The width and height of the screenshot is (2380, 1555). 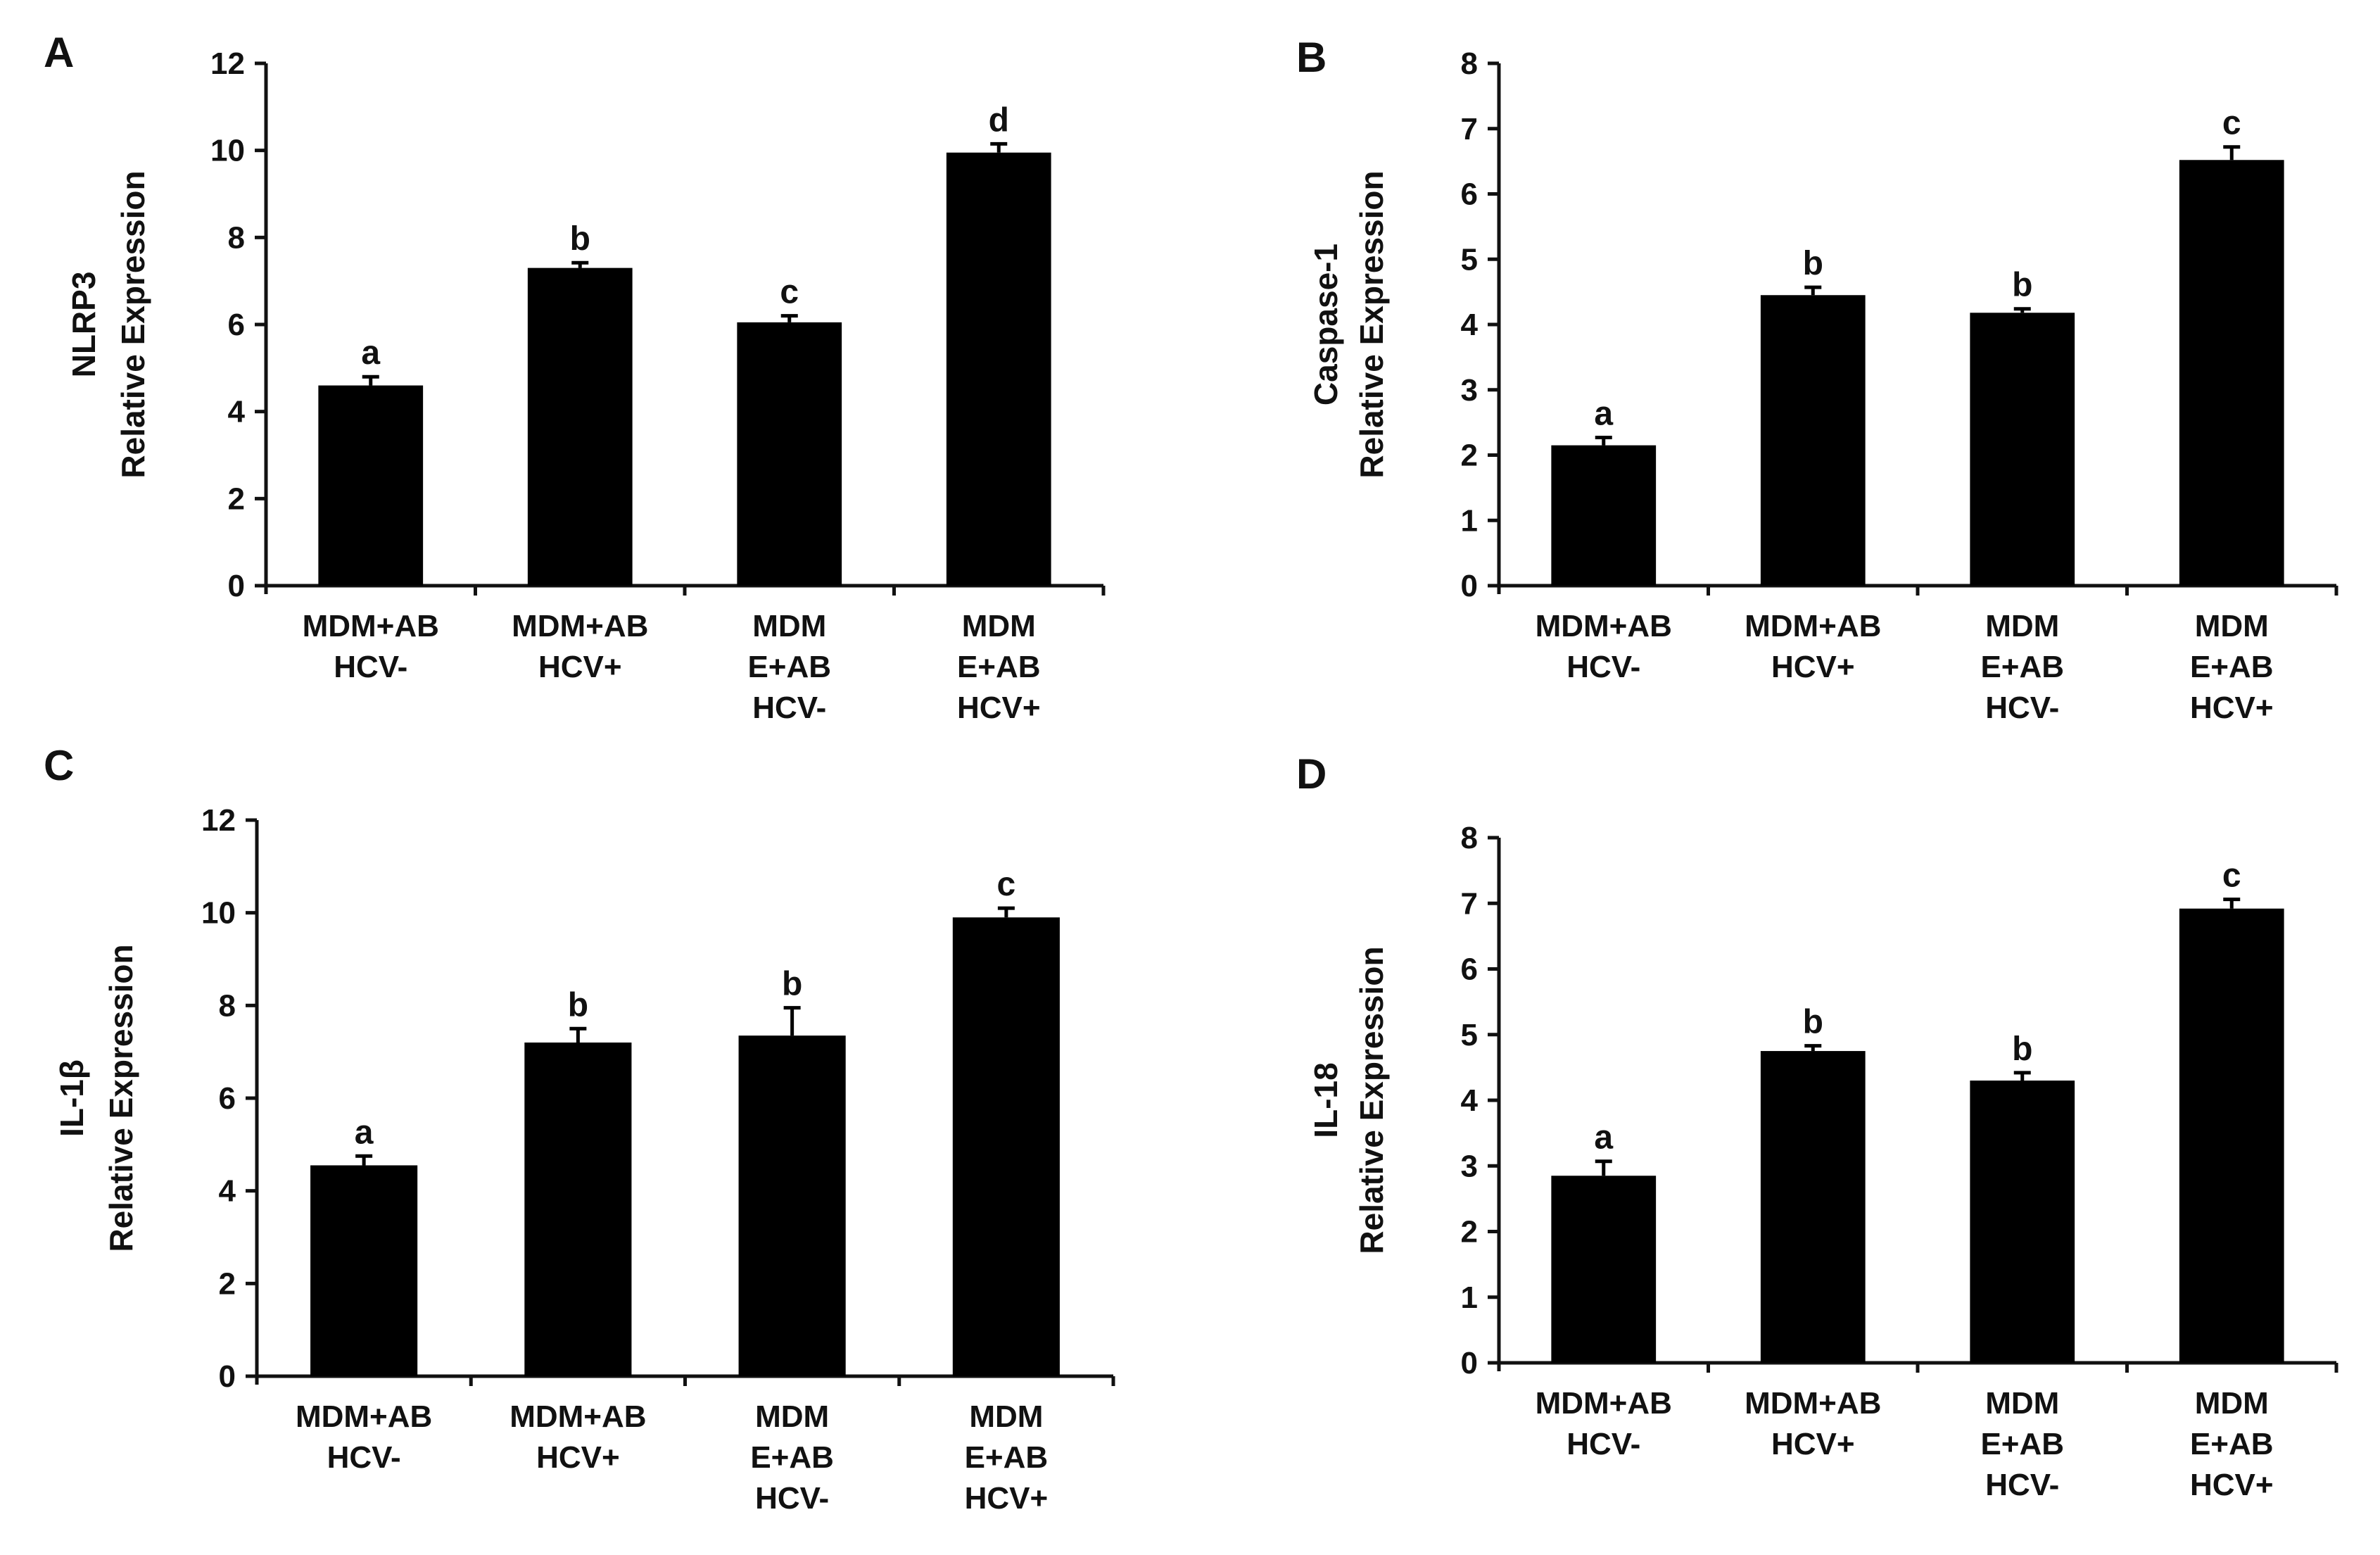 I want to click on y-axis-title: IL-1β, so click(x=71, y=1098).